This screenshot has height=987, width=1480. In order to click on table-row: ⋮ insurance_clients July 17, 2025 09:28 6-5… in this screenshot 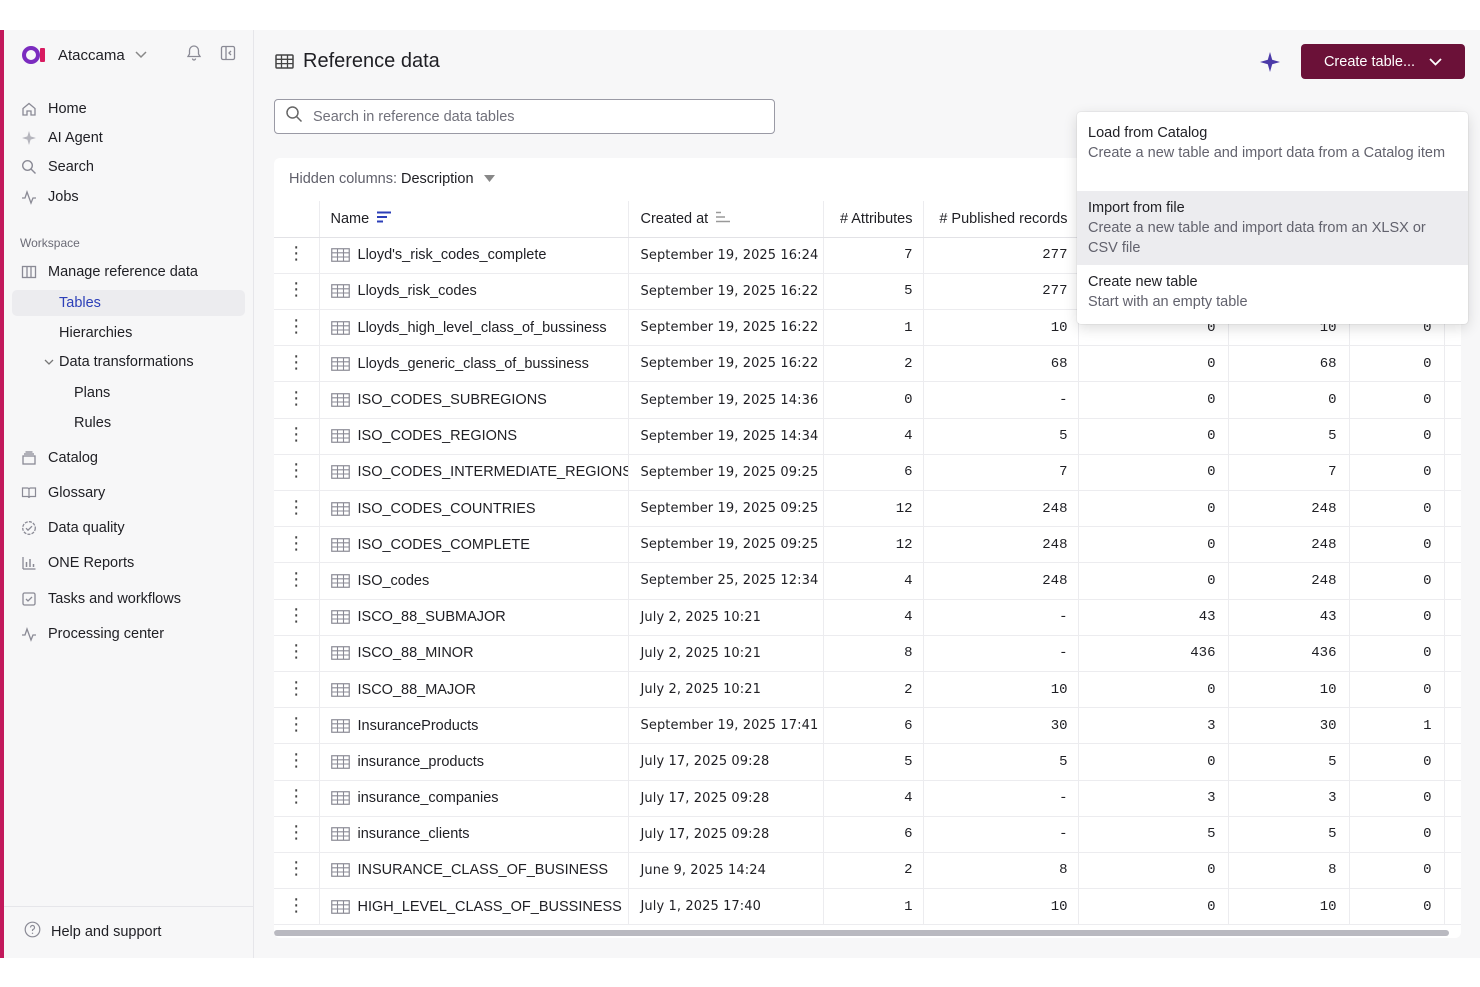, I will do `click(867, 834)`.